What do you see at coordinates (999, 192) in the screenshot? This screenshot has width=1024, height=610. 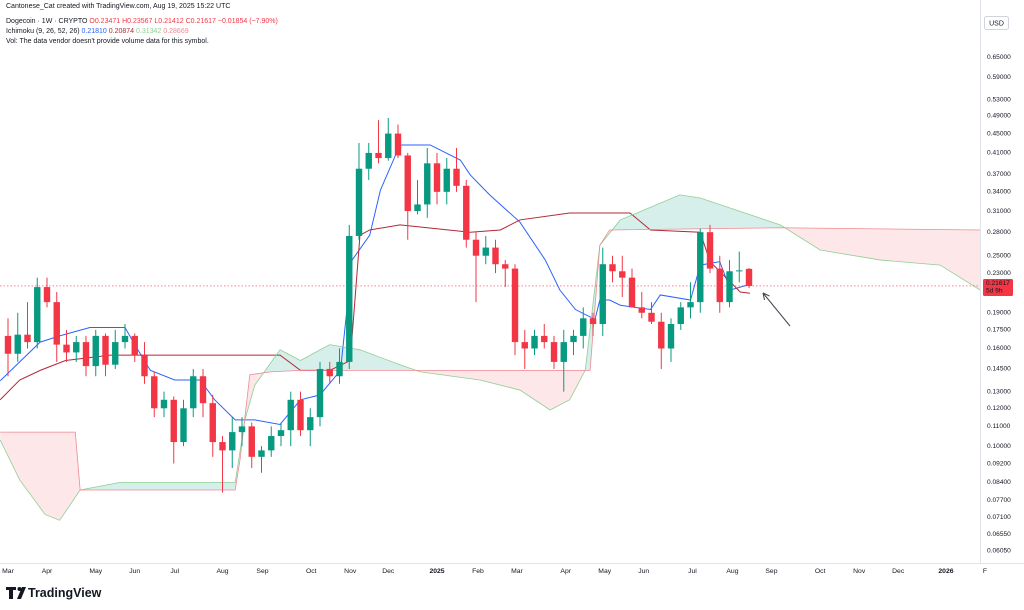 I see `y-tick-label: 0.34000` at bounding box center [999, 192].